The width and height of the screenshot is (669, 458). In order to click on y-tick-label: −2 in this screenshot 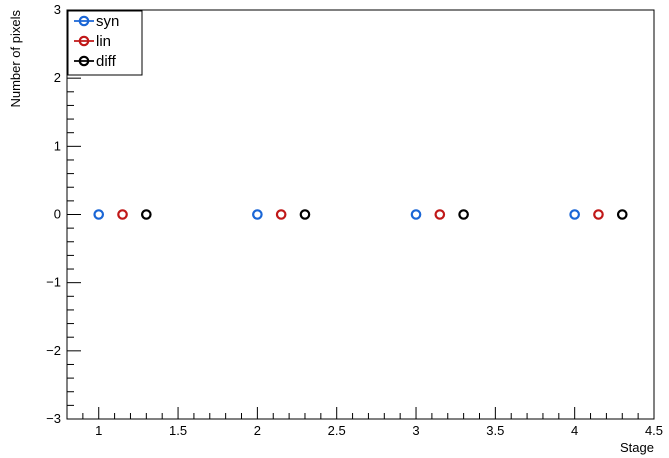, I will do `click(53, 350)`.